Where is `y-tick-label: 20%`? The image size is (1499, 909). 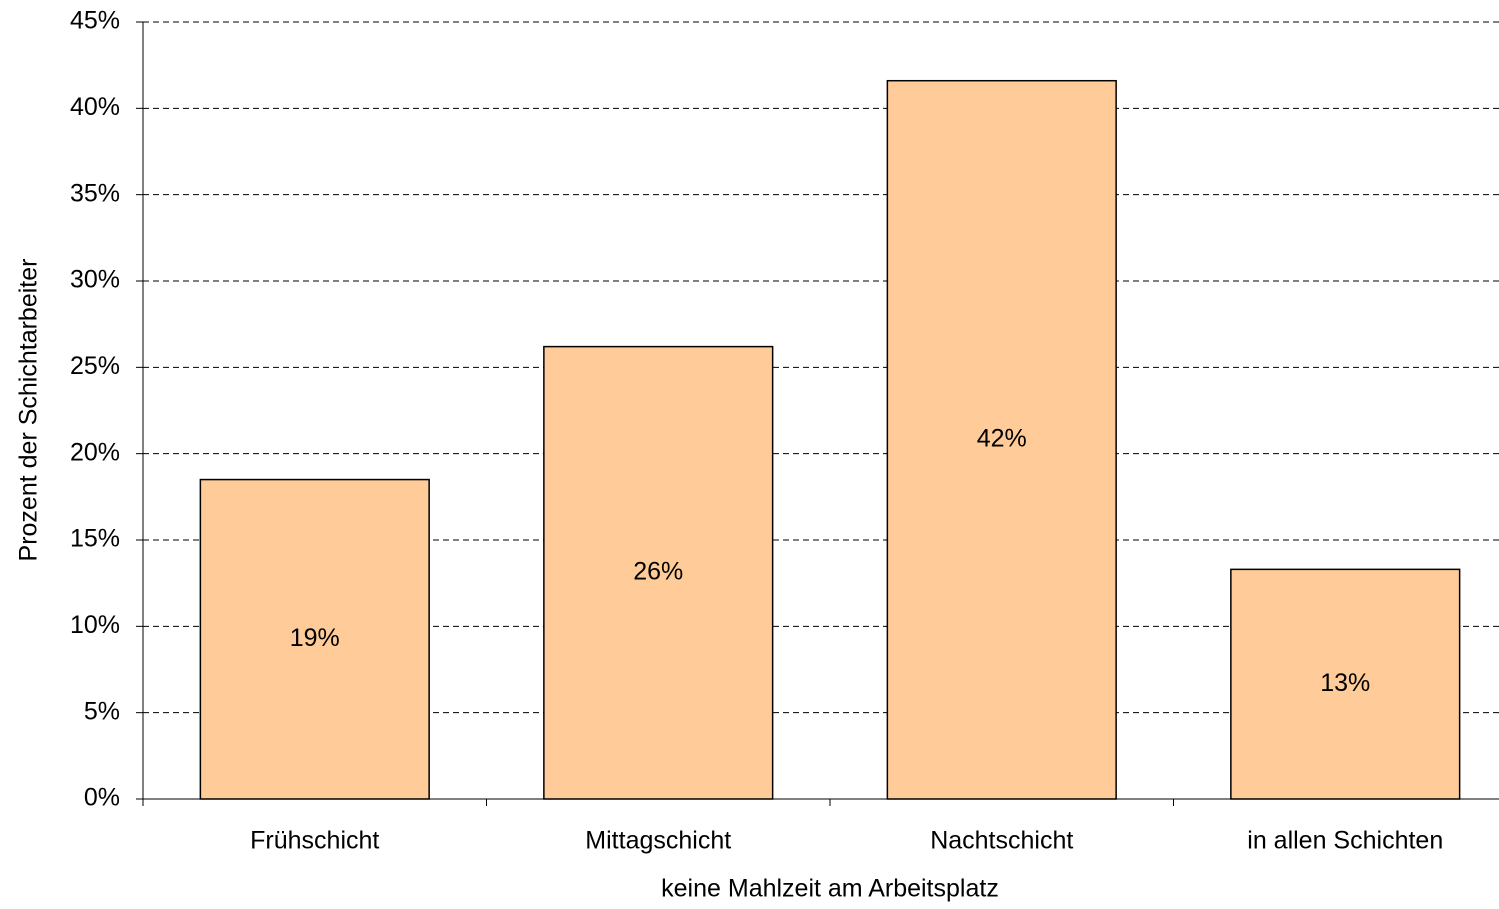 y-tick-label: 20% is located at coordinates (95, 452).